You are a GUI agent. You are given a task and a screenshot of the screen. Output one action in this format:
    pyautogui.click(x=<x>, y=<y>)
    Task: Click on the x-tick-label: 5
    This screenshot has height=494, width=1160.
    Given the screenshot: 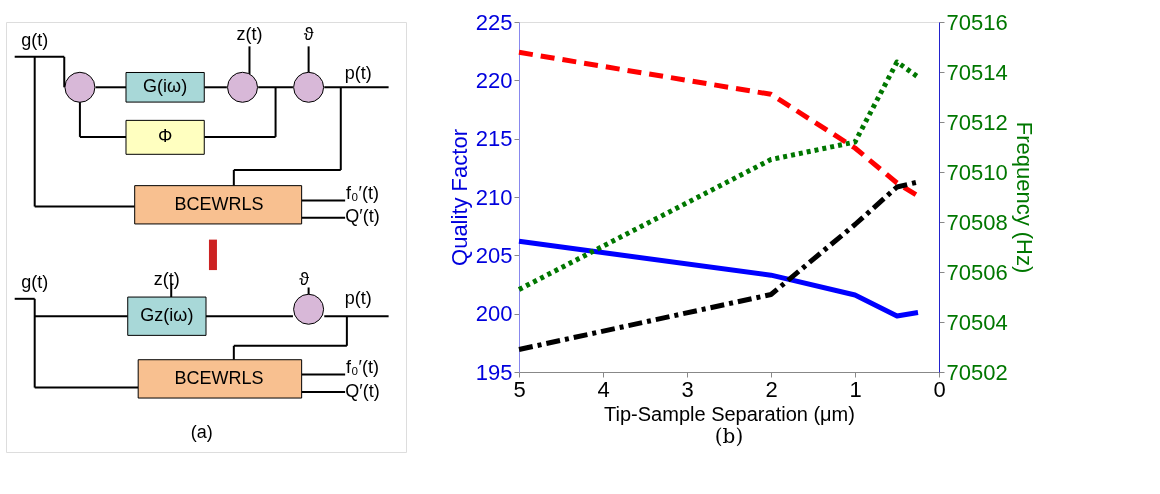 What is the action you would take?
    pyautogui.click(x=519, y=389)
    